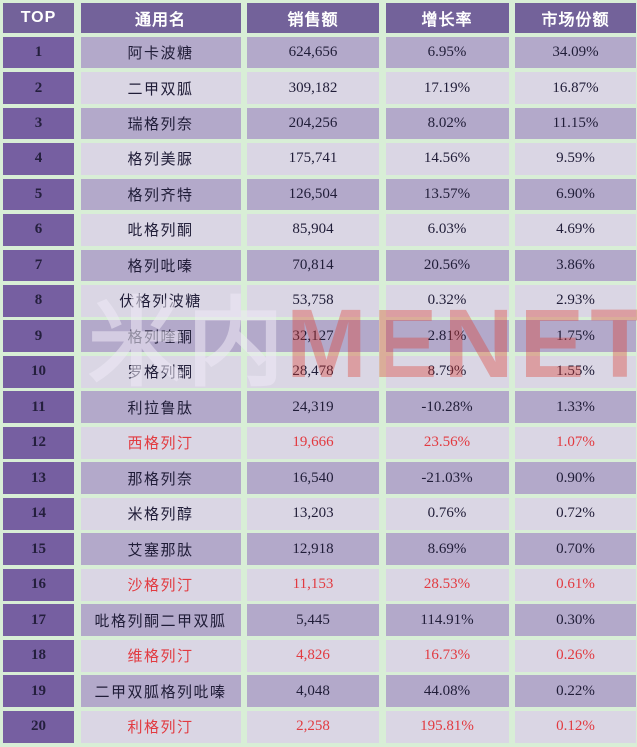 Image resolution: width=637 pixels, height=747 pixels. I want to click on sales-cell: 16,540, so click(313, 478).